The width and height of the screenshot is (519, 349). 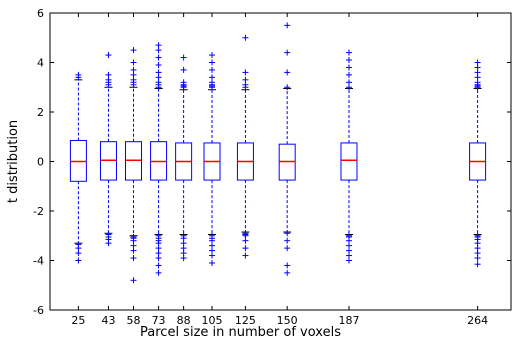 I want to click on x-tick-label: 105, so click(x=212, y=320).